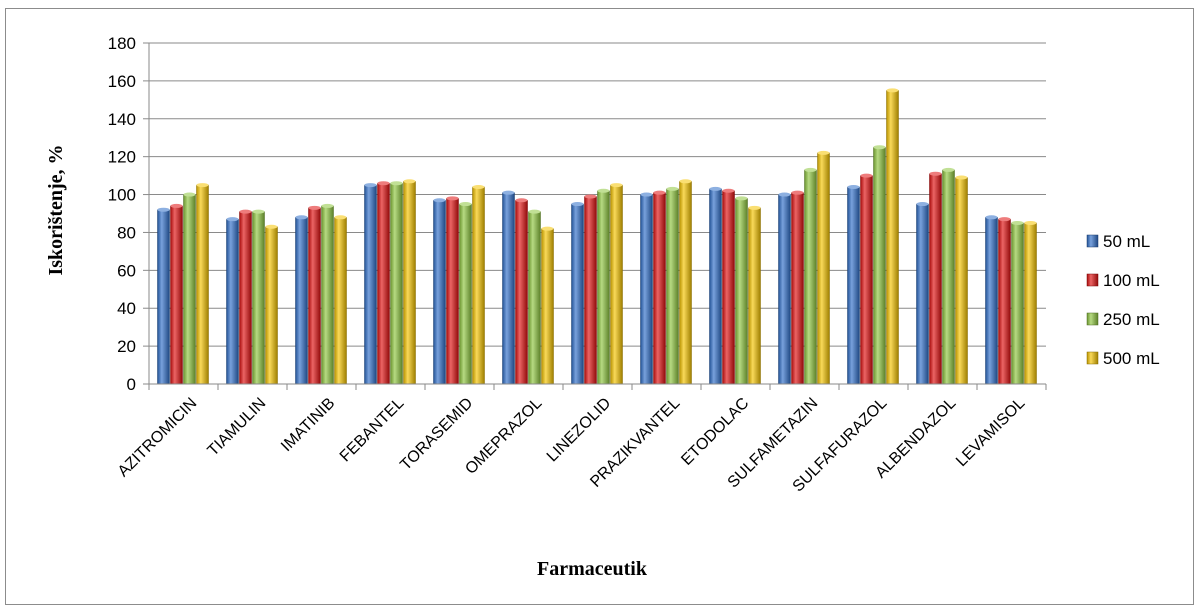  Describe the element at coordinates (866, 280) in the screenshot. I see `bar-100ml-sulfafurazol` at that location.